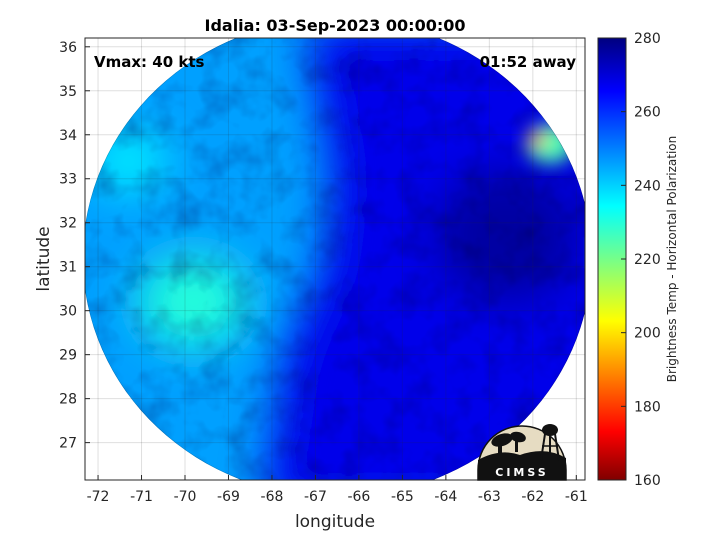 This screenshot has height=540, width=720. What do you see at coordinates (358, 497) in the screenshot?
I see `x-tick-label: -66` at bounding box center [358, 497].